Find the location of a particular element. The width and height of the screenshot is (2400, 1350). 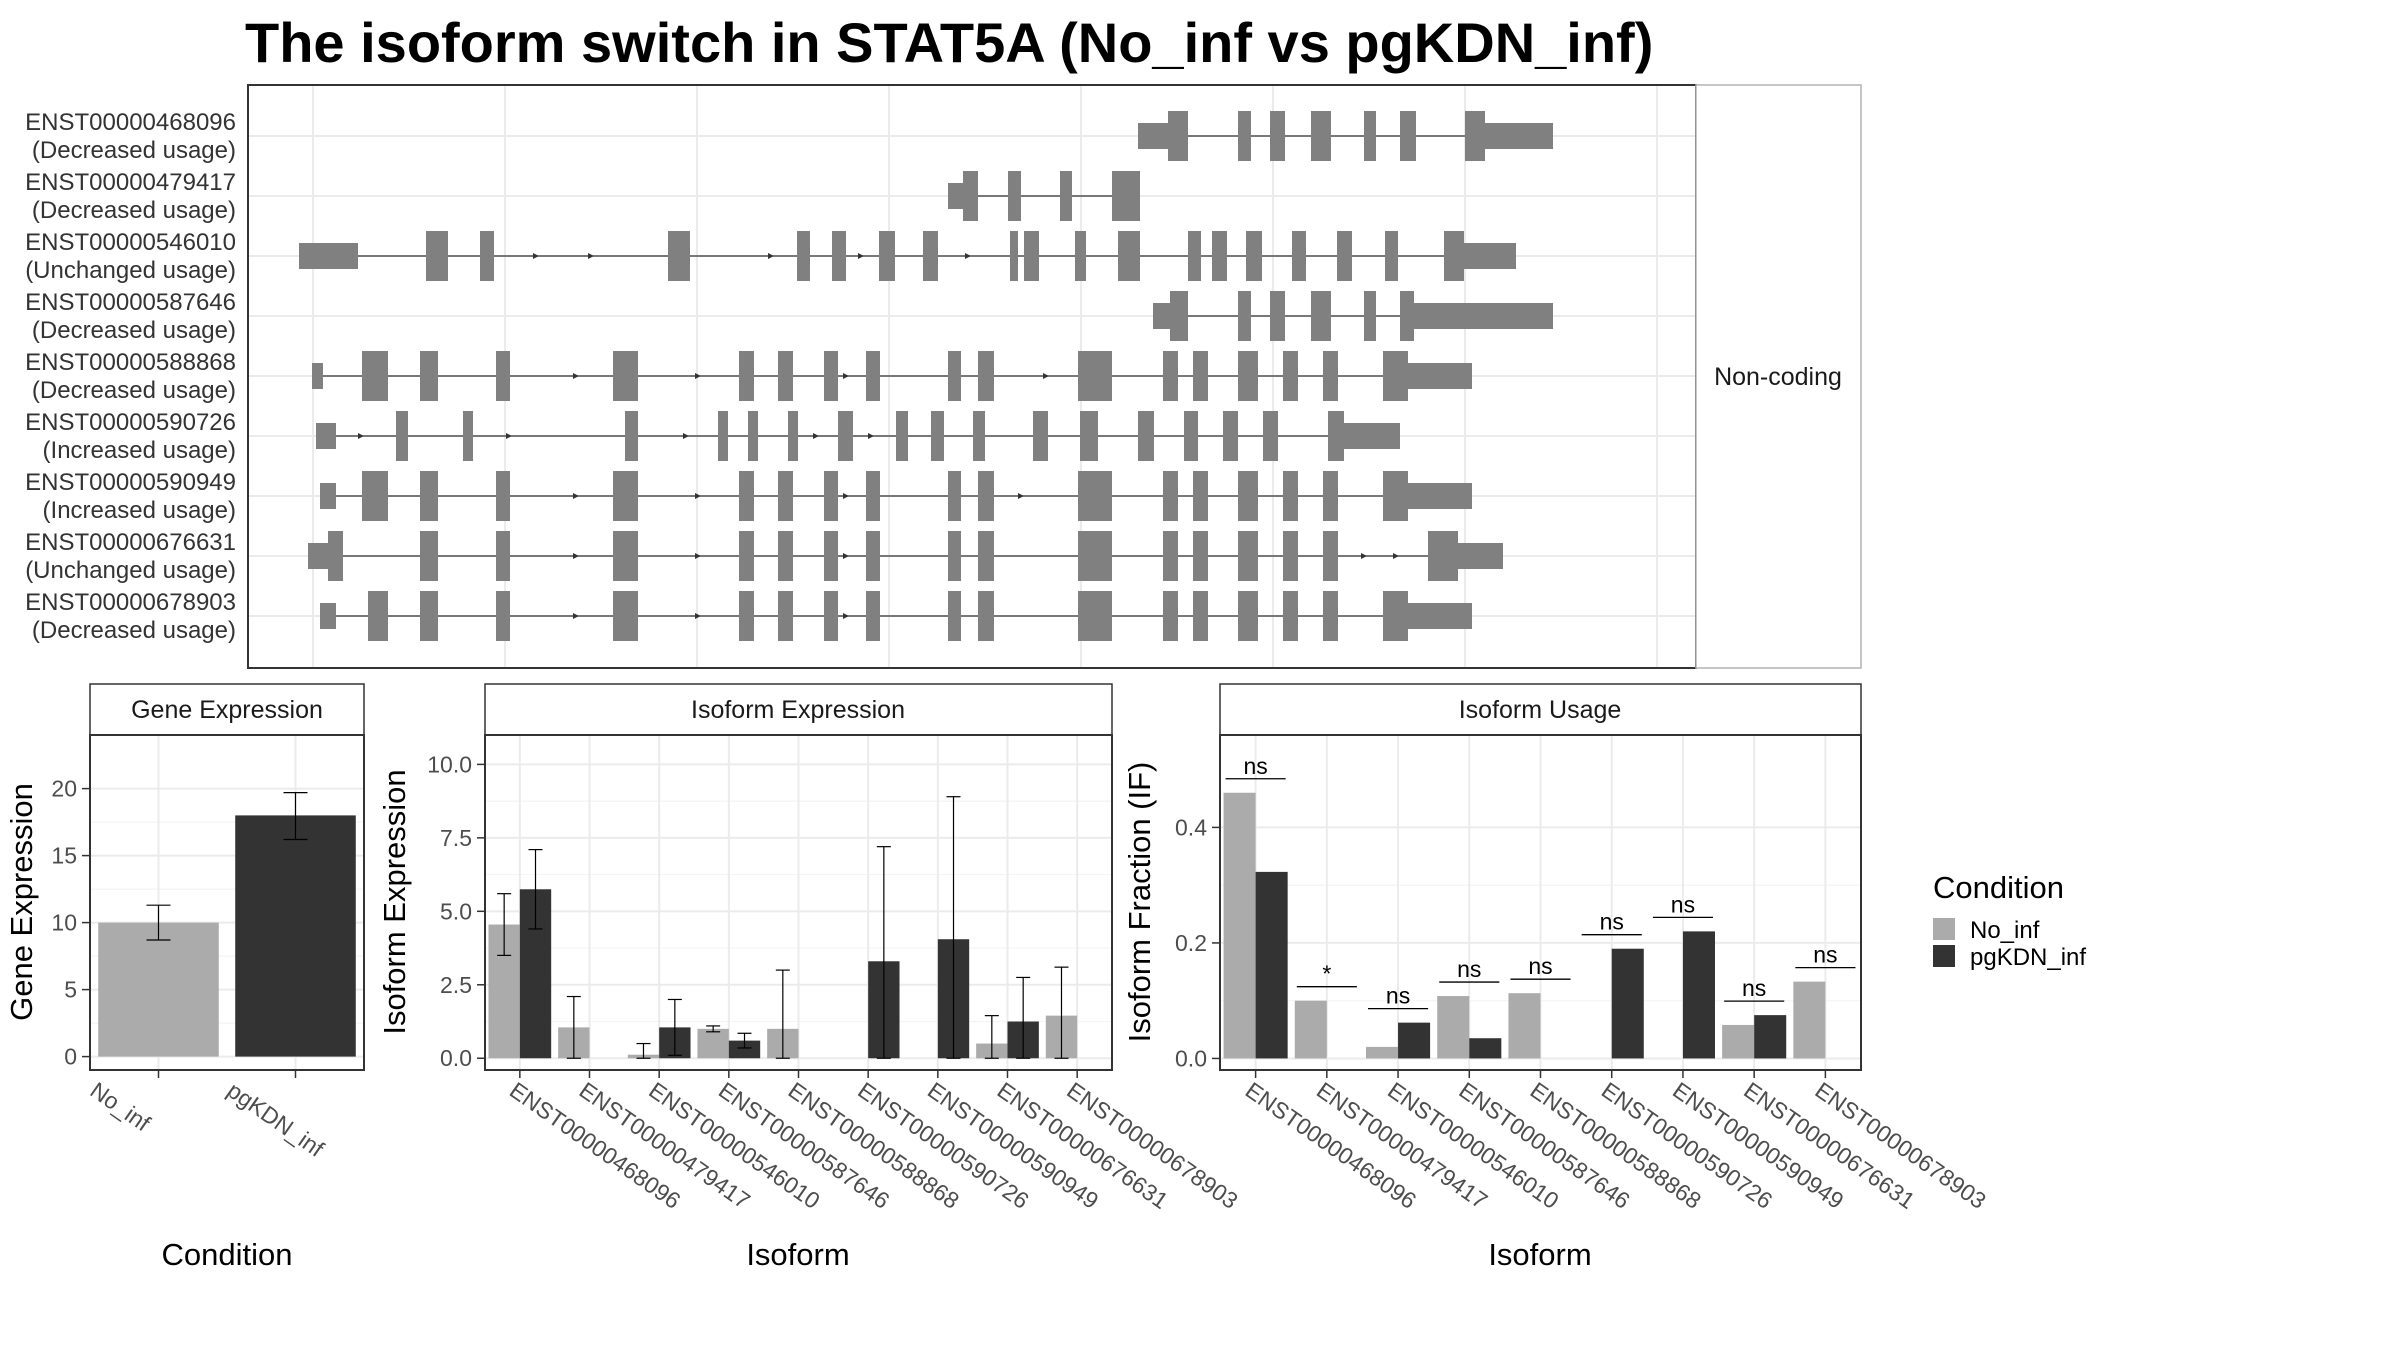

y-tick-label: 2.5 is located at coordinates (456, 985).